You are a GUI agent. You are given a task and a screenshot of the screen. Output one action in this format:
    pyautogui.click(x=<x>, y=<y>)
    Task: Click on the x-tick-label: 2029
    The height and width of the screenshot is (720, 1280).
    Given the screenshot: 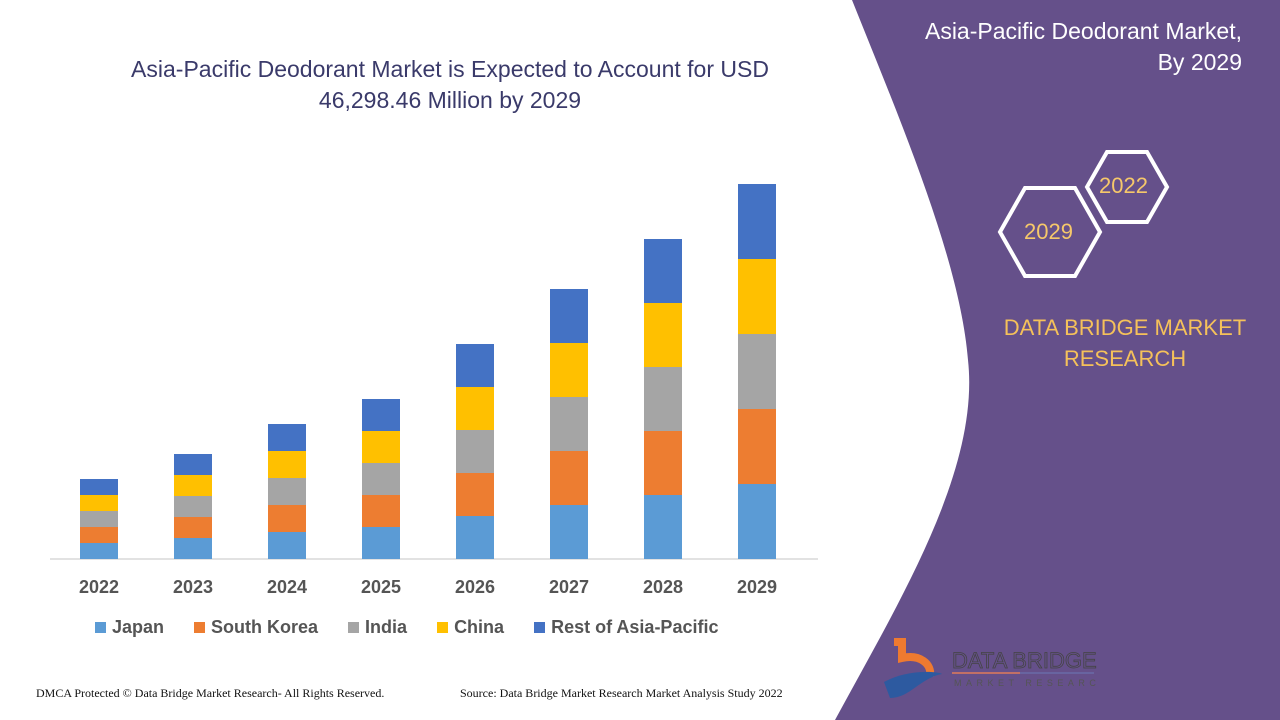 What is the action you would take?
    pyautogui.click(x=757, y=587)
    